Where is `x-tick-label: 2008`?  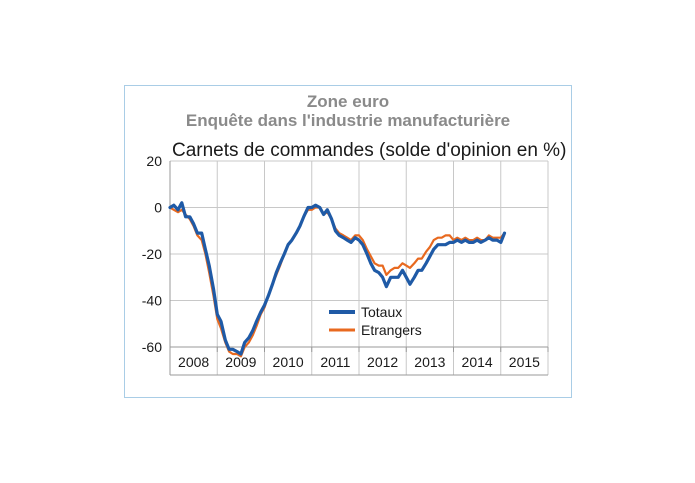 x-tick-label: 2008 is located at coordinates (193, 362).